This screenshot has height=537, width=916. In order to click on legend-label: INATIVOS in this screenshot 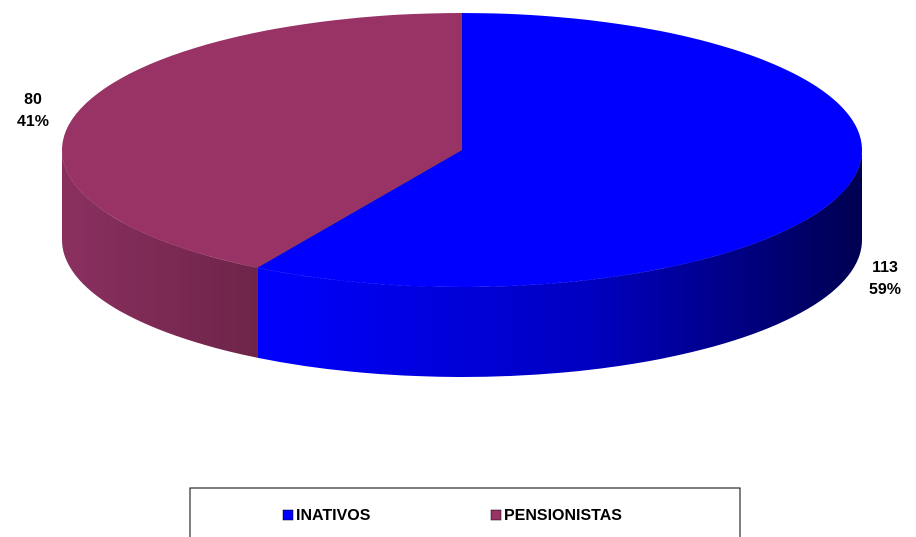, I will do `click(333, 515)`.